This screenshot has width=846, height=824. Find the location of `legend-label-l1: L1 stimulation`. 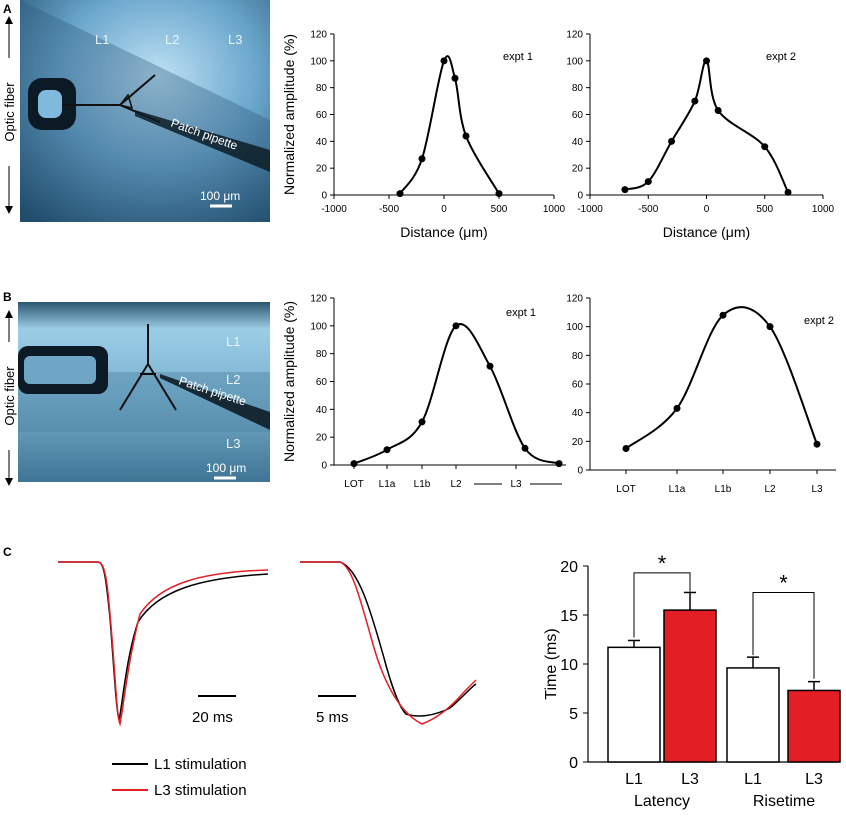

legend-label-l1: L1 stimulation is located at coordinates (200, 764).